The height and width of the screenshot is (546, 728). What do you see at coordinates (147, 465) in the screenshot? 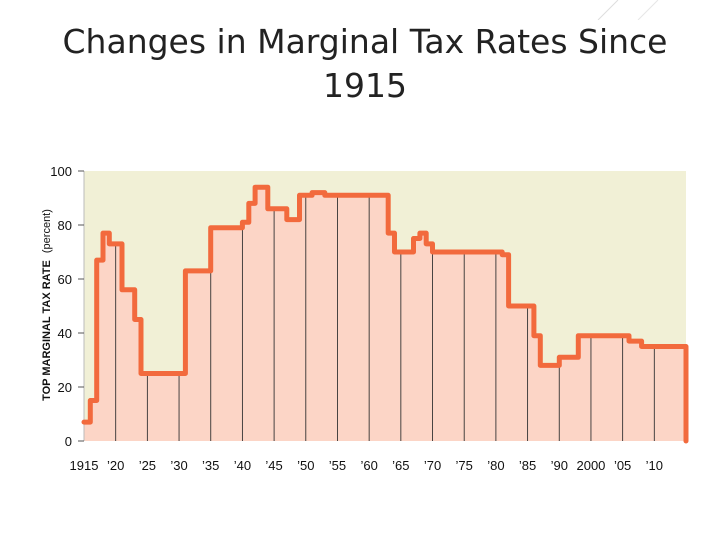
I see `x-tick-label: ’25` at bounding box center [147, 465].